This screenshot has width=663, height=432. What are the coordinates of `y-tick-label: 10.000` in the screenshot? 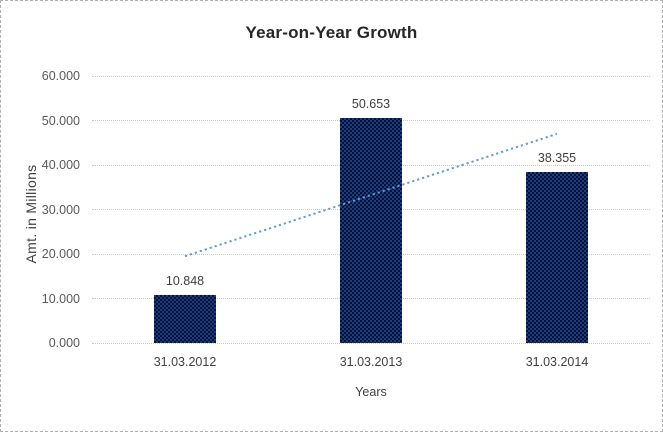 It's located at (60, 298).